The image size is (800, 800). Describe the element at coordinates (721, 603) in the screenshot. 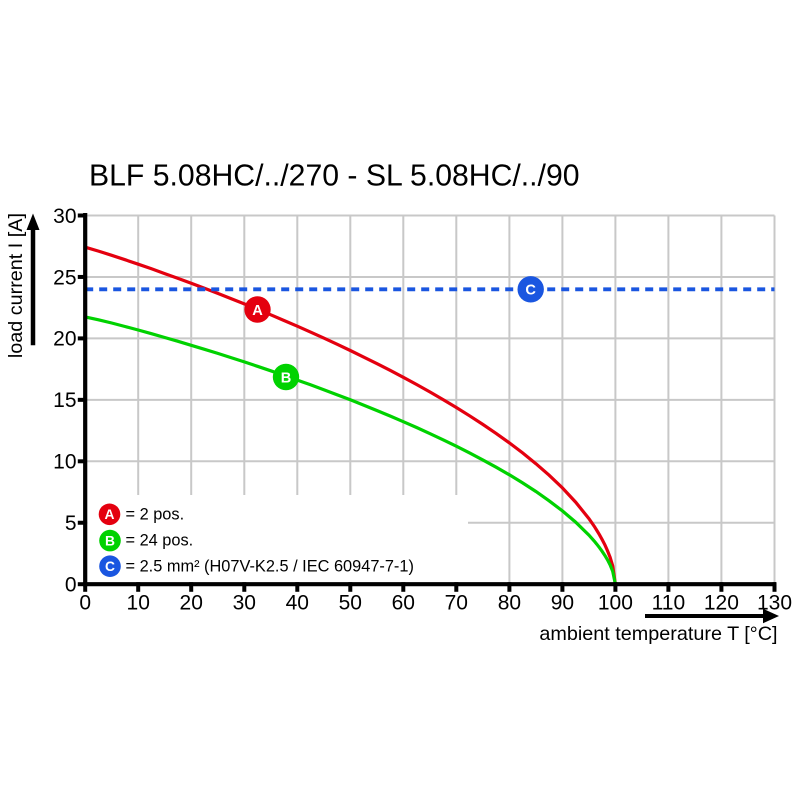

I see `svg-text: 120` at that location.